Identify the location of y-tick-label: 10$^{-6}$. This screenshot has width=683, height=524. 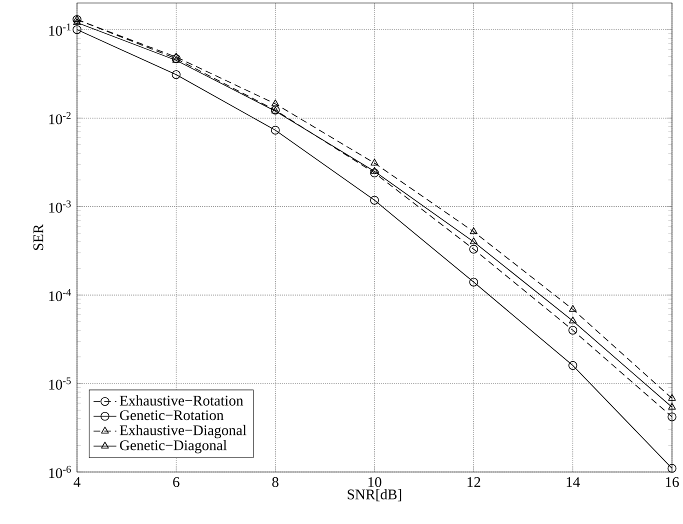
(60, 472).